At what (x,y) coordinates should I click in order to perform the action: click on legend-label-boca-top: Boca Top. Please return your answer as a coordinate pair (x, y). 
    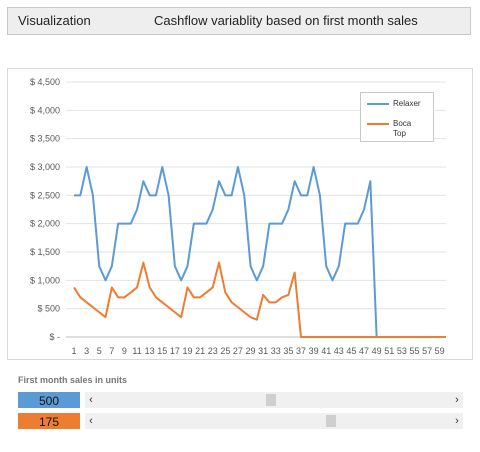
    Looking at the image, I should click on (402, 128).